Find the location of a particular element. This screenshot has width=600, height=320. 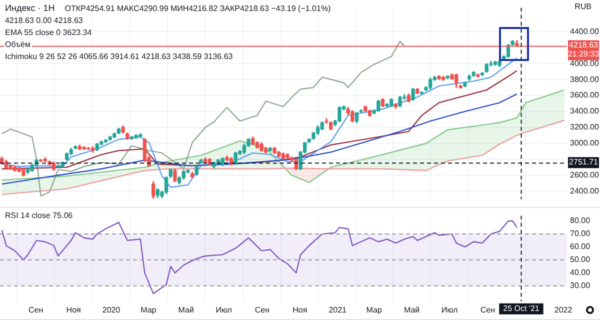

x-tick-label: 2020 is located at coordinates (111, 309).